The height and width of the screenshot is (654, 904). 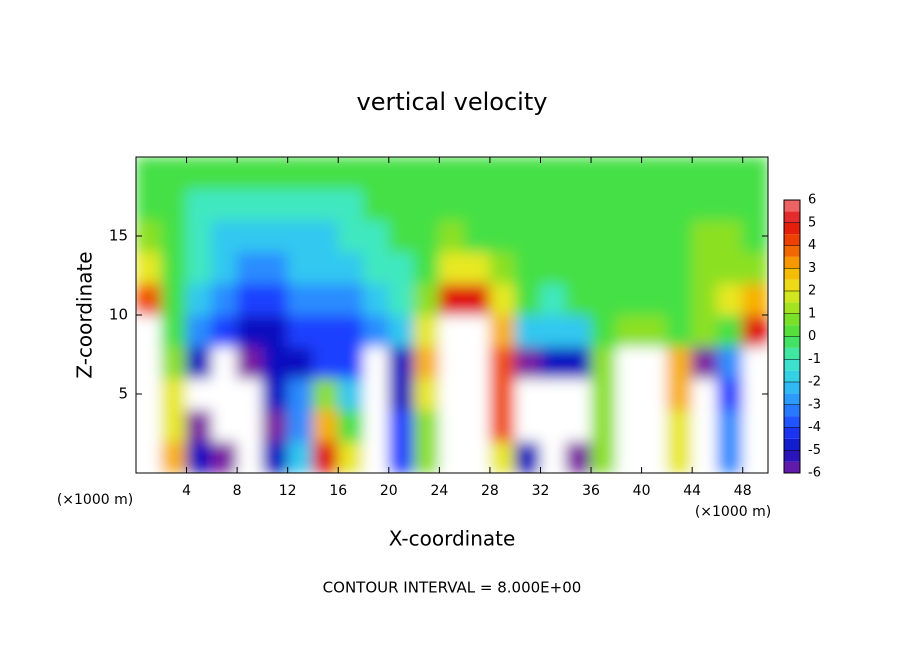 What do you see at coordinates (812, 336) in the screenshot?
I see `colorbar-tick-label: 0` at bounding box center [812, 336].